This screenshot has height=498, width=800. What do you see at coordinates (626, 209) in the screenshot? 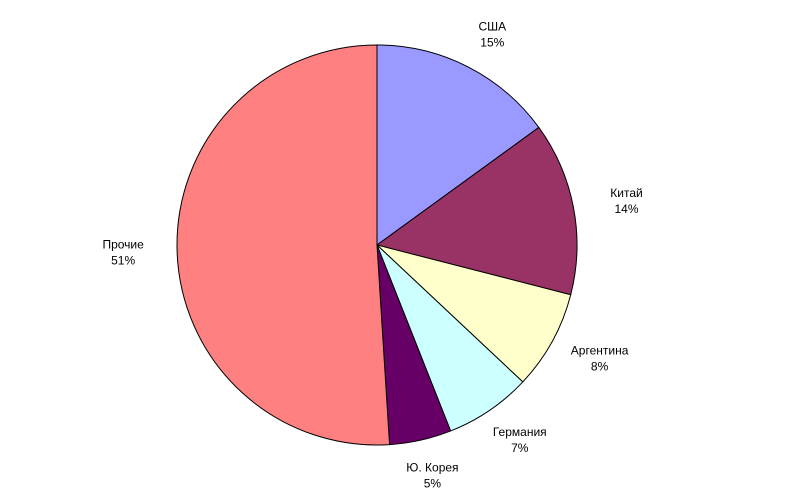
I see `slice-value-label: 14%` at bounding box center [626, 209].